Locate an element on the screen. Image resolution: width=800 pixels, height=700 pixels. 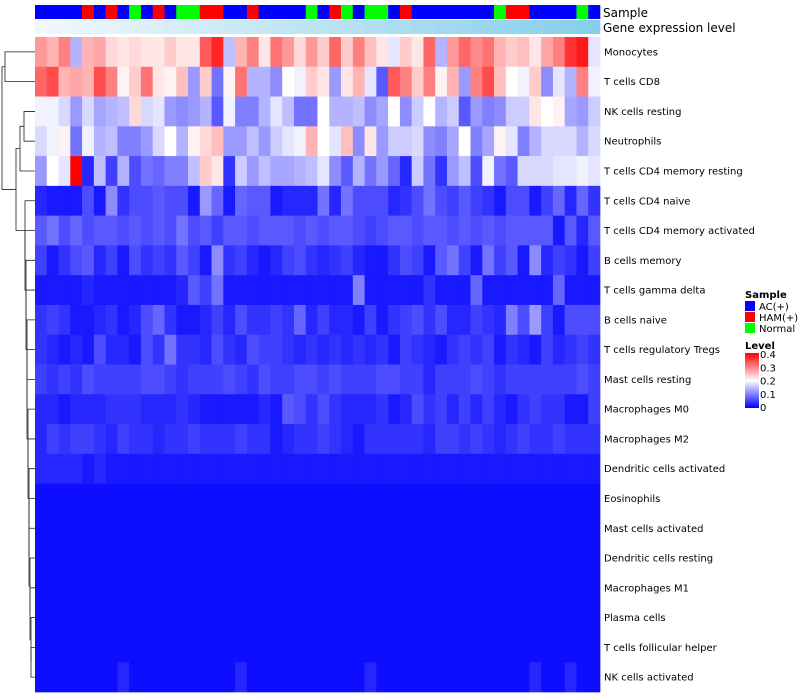
legend-swatch-ham is located at coordinates (750, 317).